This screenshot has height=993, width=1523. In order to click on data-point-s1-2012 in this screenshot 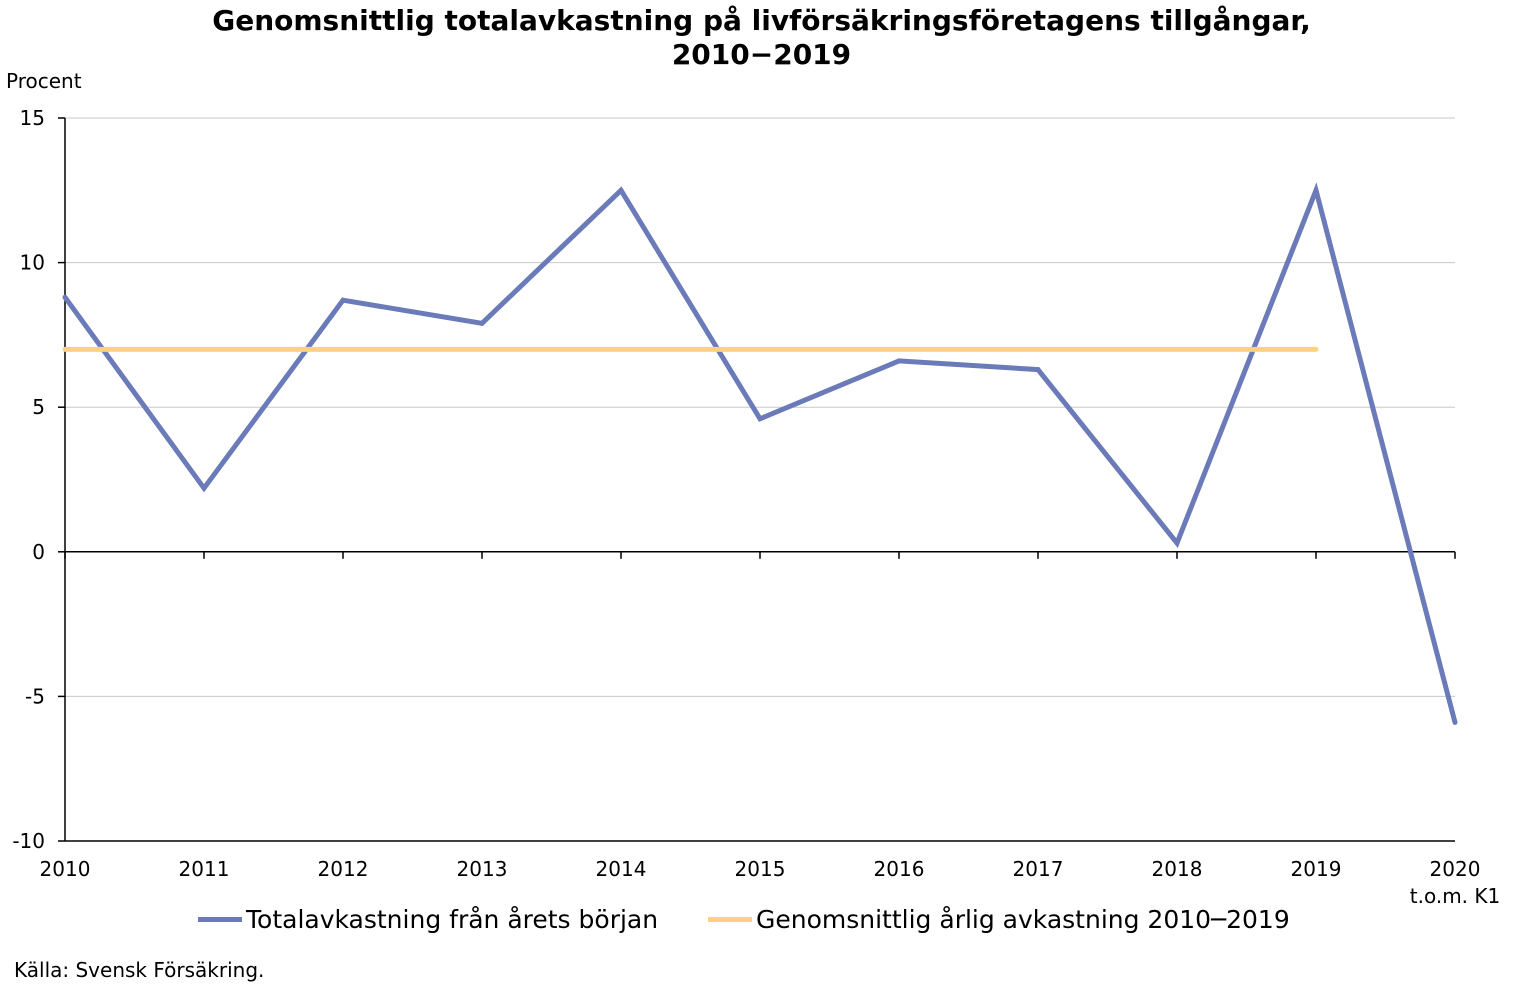, I will do `click(343, 300)`.